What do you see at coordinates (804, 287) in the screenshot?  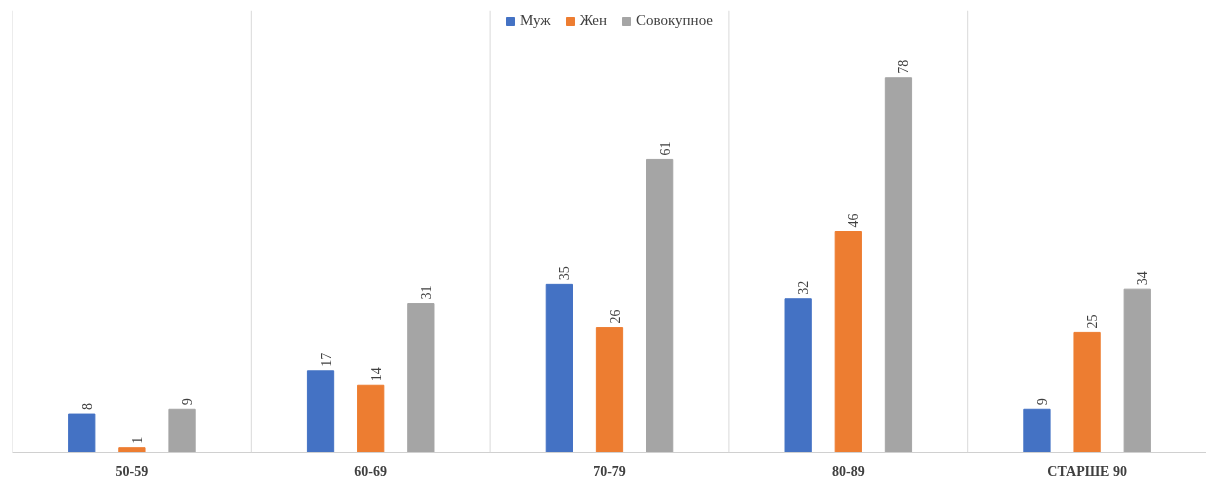 I see `data-label: 32` at bounding box center [804, 287].